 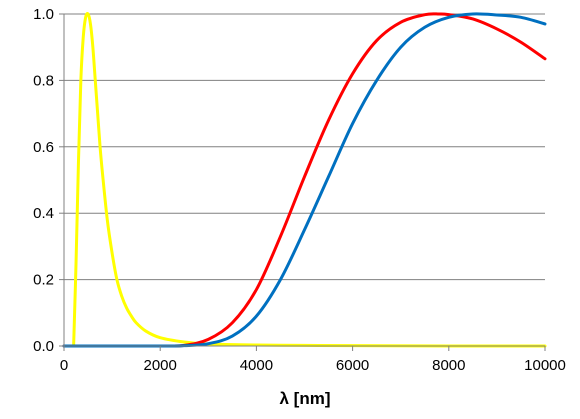 I want to click on x-tick-label: 0, so click(x=64, y=365).